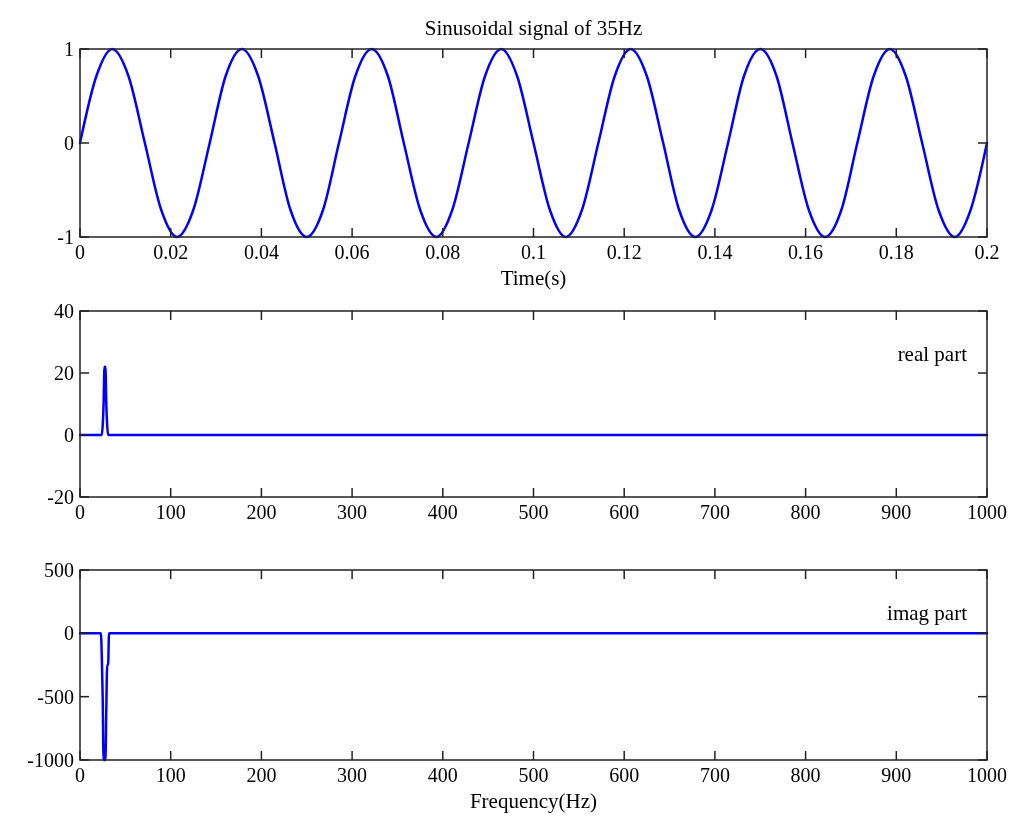 The image size is (1017, 837). Describe the element at coordinates (64, 373) in the screenshot. I see `y-tick-label: 20` at that location.